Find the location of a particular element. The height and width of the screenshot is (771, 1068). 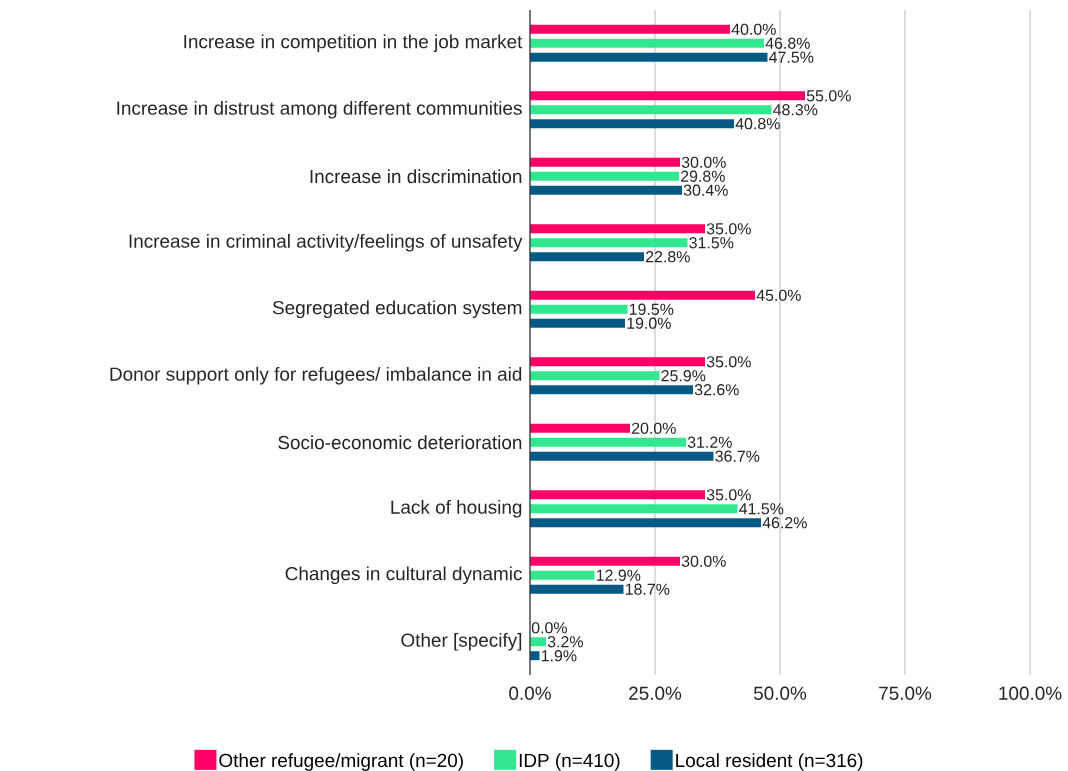

data-label: 31.2% is located at coordinates (709, 442).